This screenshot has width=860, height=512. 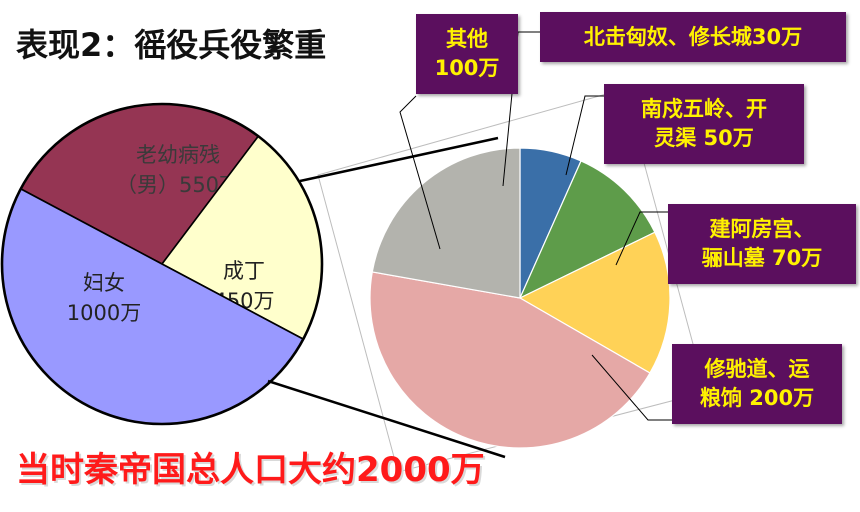 What do you see at coordinates (386, 419) in the screenshot?
I see `zoom-line-bottom` at bounding box center [386, 419].